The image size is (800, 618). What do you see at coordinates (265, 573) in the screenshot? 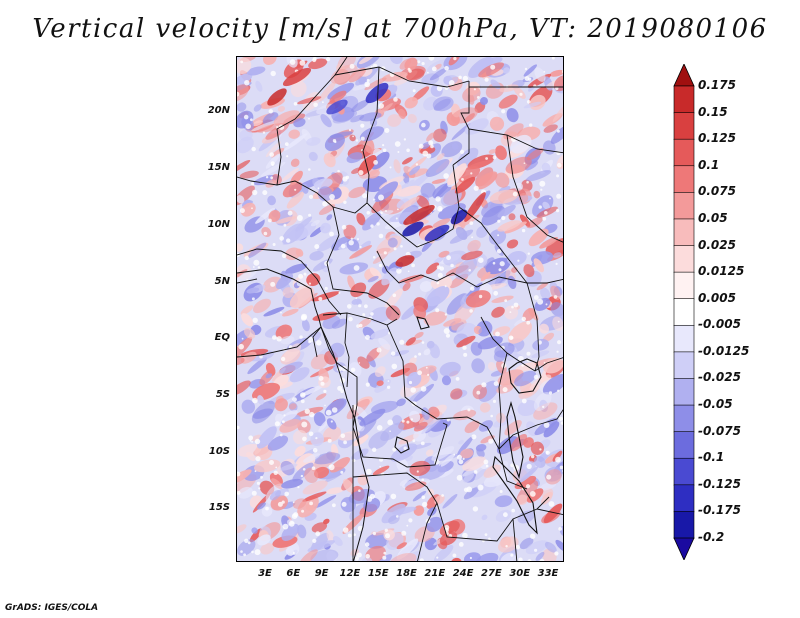
I see `lon-tick-label: 3E` at bounding box center [265, 573].